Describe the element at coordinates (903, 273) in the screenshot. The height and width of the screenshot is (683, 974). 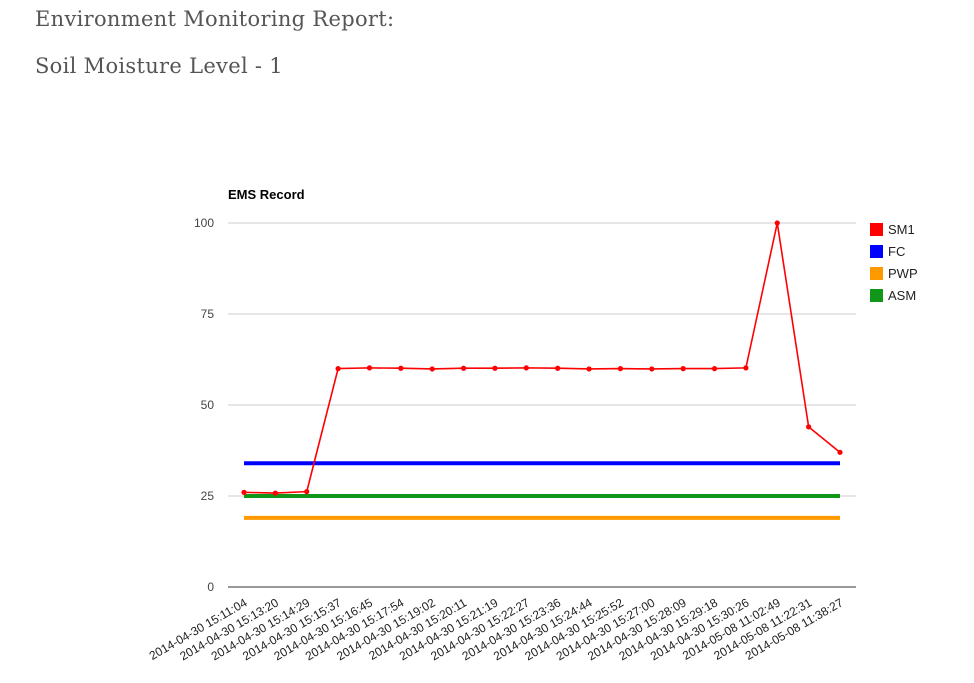
I see `legend-label-pwp: PWP` at that location.